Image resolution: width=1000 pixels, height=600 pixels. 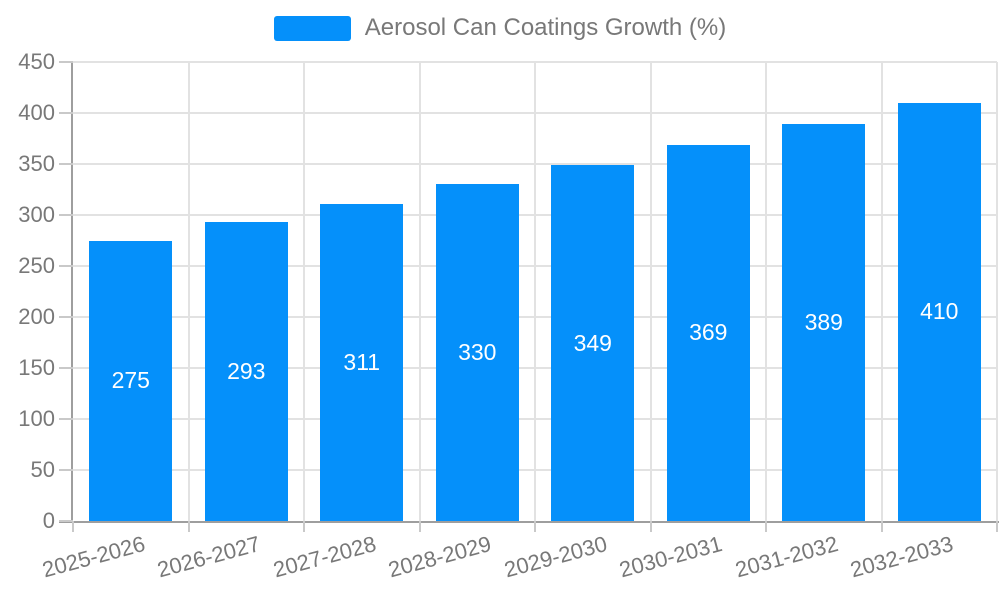 What do you see at coordinates (312, 28) in the screenshot?
I see `legend-swatch-icon` at bounding box center [312, 28].